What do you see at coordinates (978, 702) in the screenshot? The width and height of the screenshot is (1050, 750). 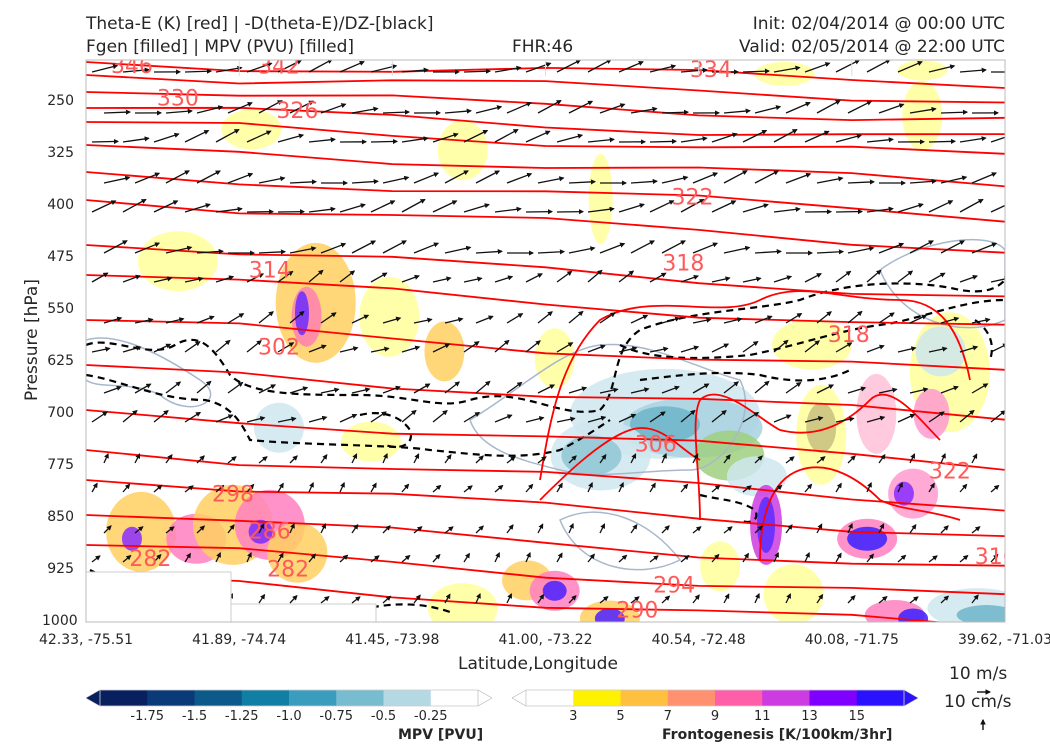 I see `vertical-key-label: 10 cm/s` at bounding box center [978, 702].